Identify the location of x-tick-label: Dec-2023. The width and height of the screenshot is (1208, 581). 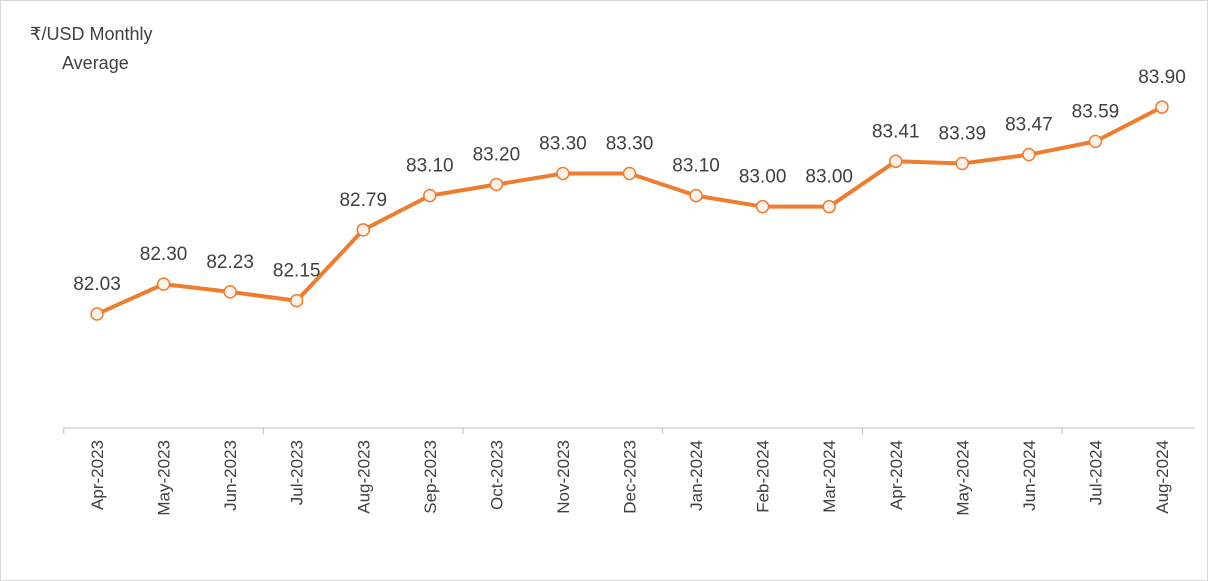
(630, 477).